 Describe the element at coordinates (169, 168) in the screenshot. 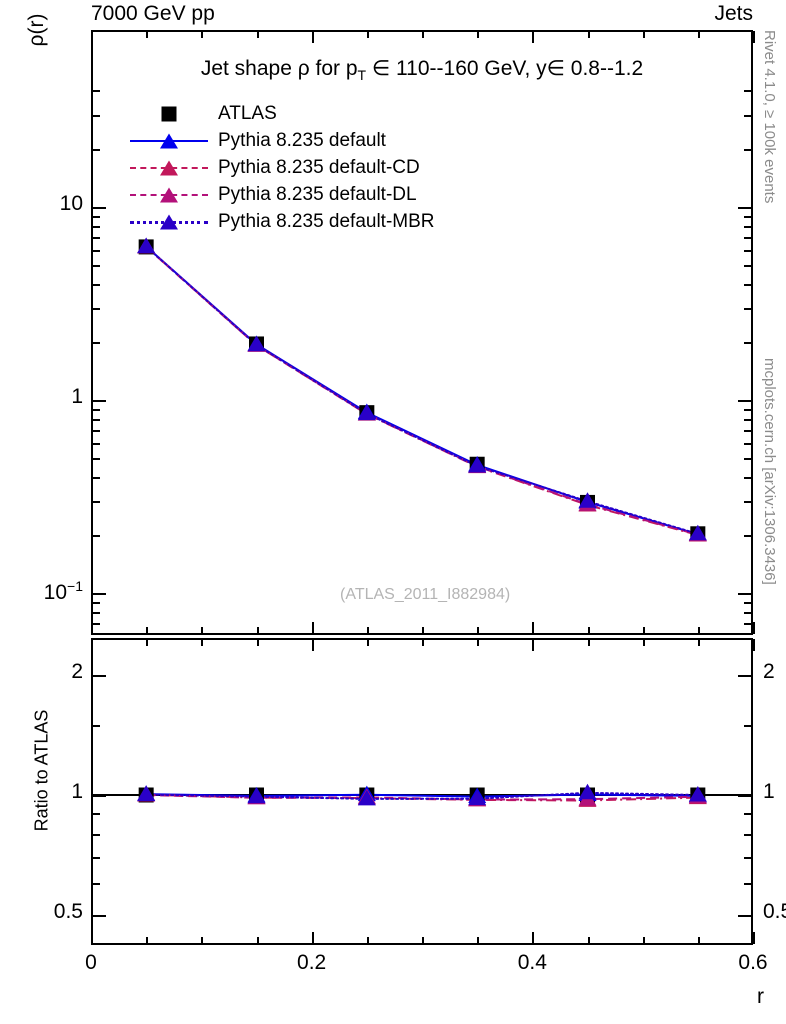

I see `legend-key-cd` at that location.